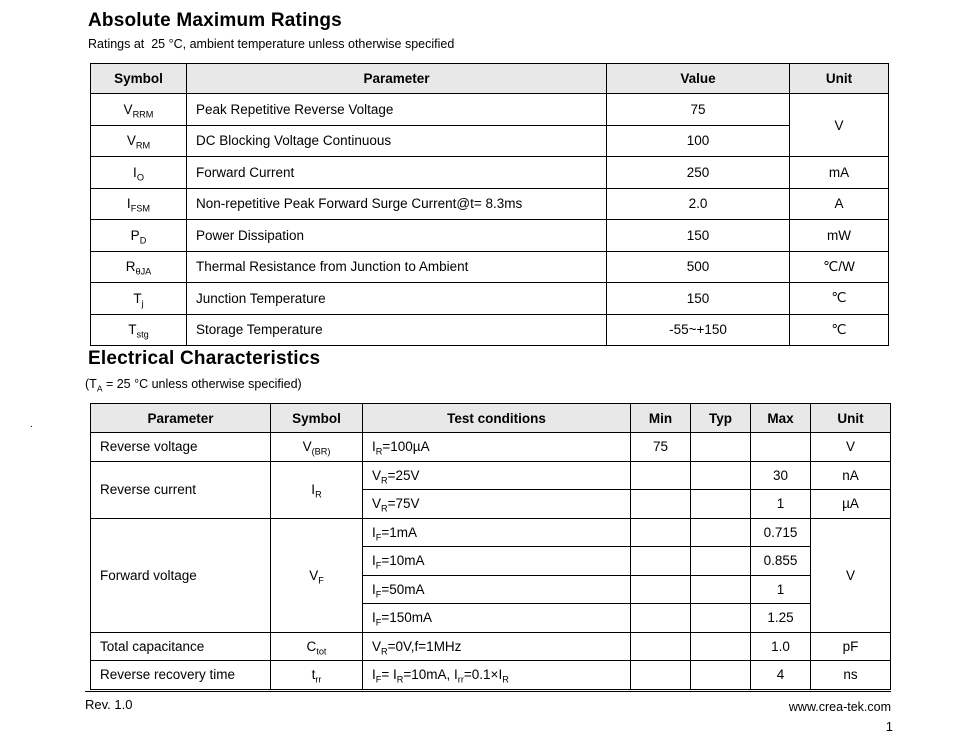  I want to click on max-cell: 1.0, so click(780, 646).